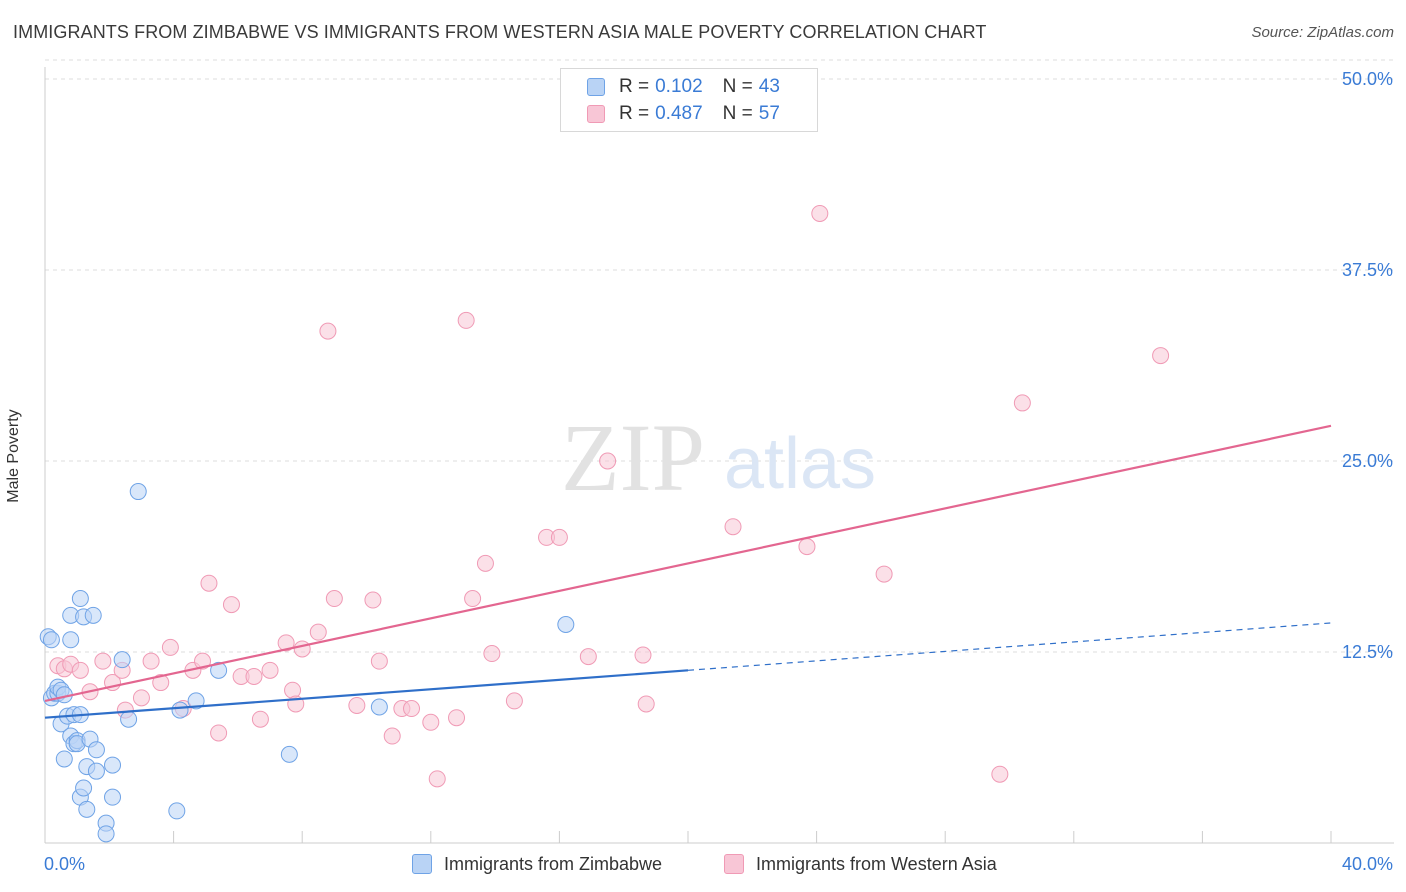 The width and height of the screenshot is (1406, 892). Describe the element at coordinates (553, 863) in the screenshot. I see `bottom-legend-label-zimbabwe: Immigrants from Zimbabwe` at that location.